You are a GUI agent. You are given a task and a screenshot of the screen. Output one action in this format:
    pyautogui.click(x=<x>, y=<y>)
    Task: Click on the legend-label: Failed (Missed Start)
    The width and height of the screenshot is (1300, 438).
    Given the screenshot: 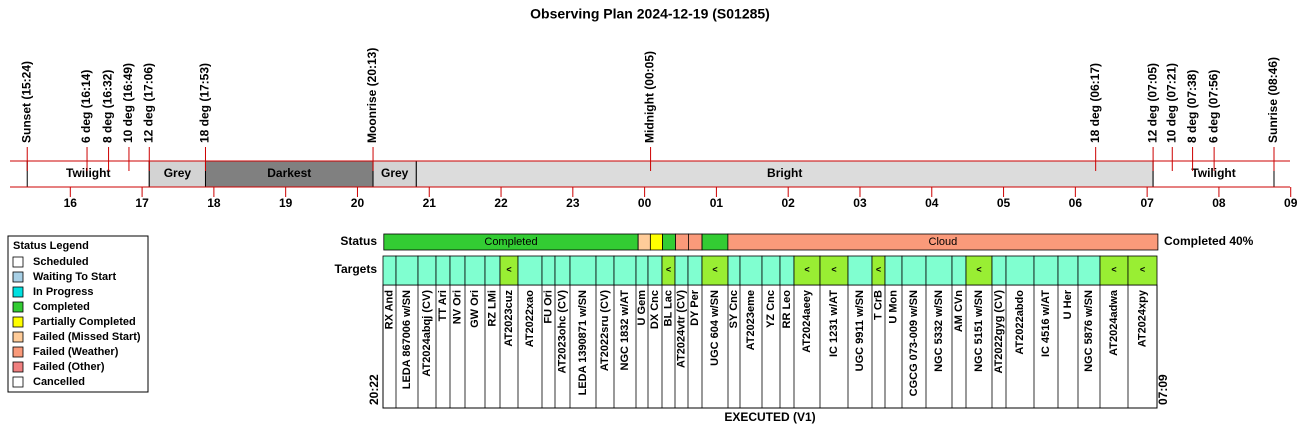 What is the action you would take?
    pyautogui.click(x=87, y=337)
    